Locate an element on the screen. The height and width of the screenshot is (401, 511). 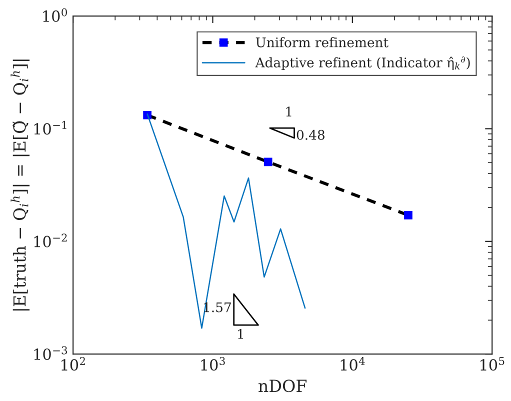
x-tick-label: 10$^{4}$ is located at coordinates (352, 363).